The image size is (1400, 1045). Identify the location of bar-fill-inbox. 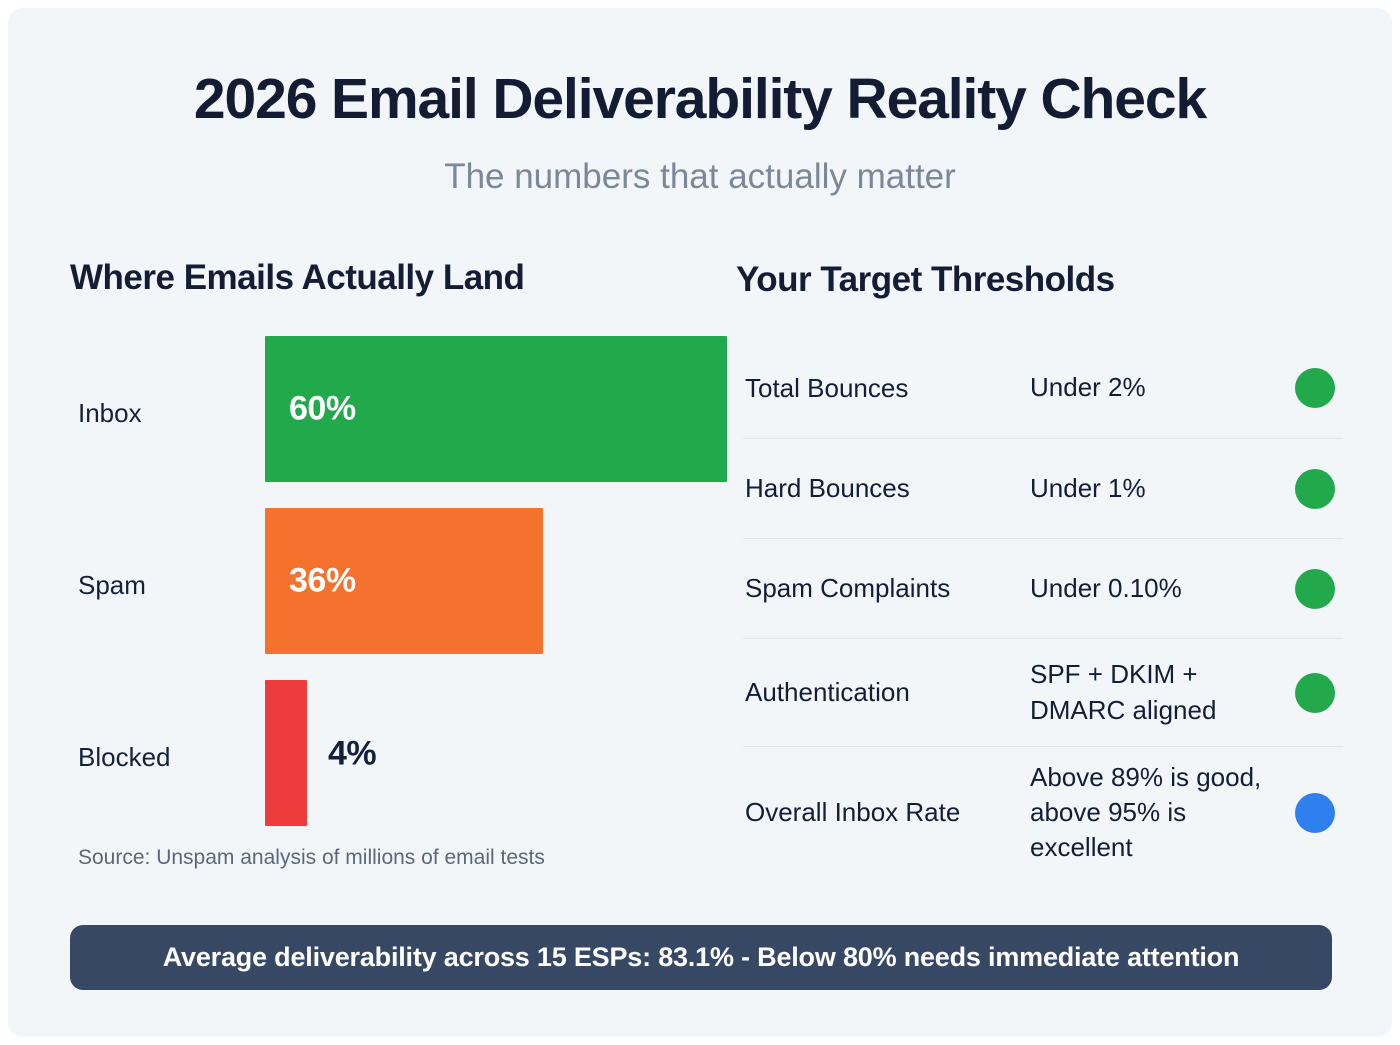
(496, 409).